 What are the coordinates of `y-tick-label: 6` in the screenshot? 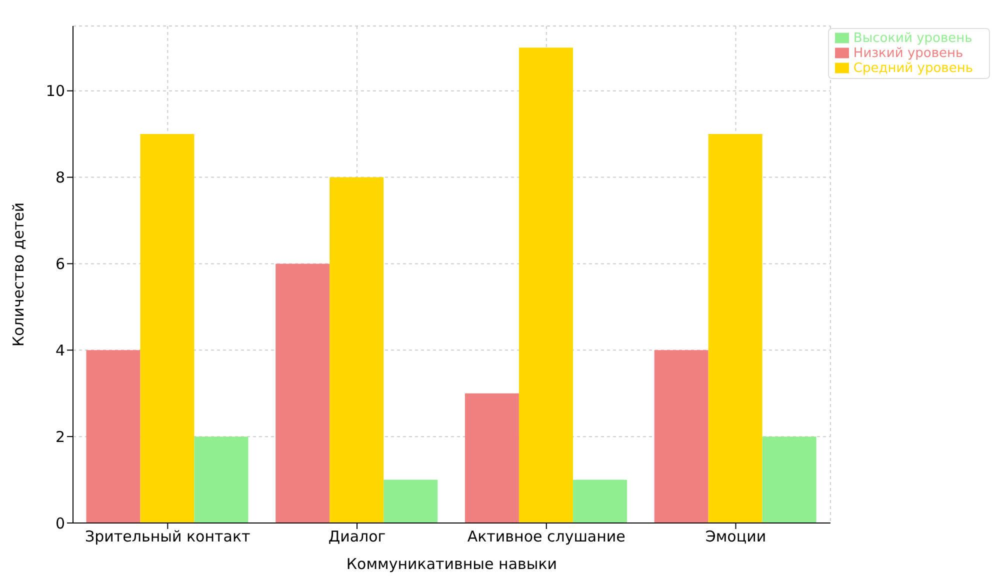 It's located at (60, 264).